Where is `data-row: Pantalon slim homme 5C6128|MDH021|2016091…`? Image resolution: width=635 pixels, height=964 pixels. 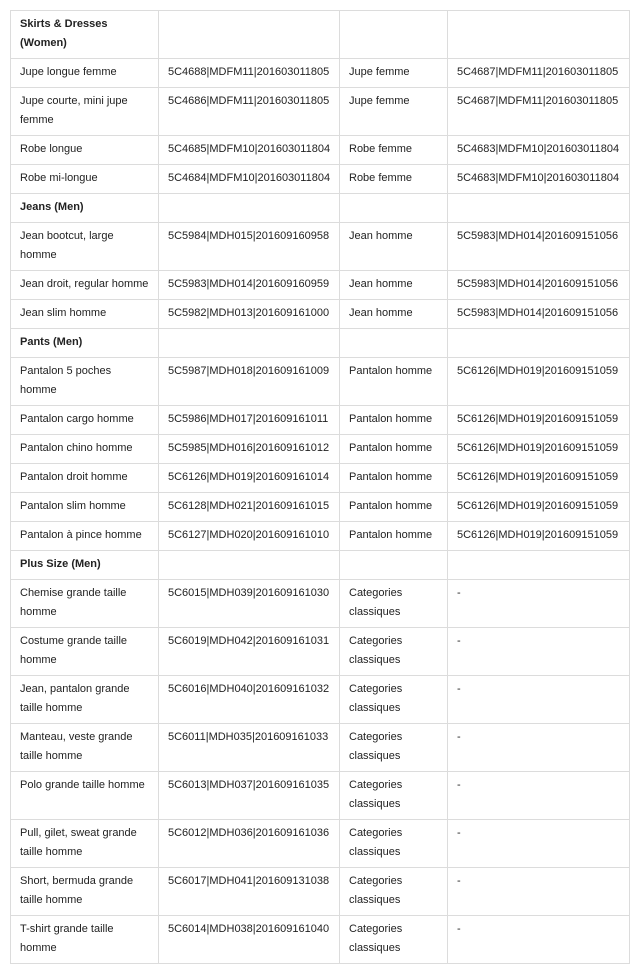 data-row: Pantalon slim homme 5C6128|MDH021|2016091… is located at coordinates (320, 507).